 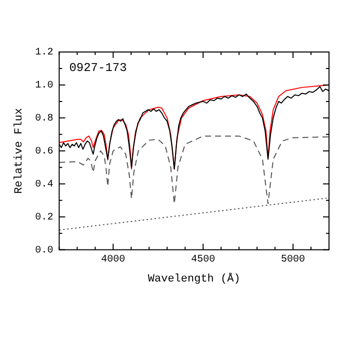 I want to click on y-tick-label: 0.4, so click(x=44, y=185).